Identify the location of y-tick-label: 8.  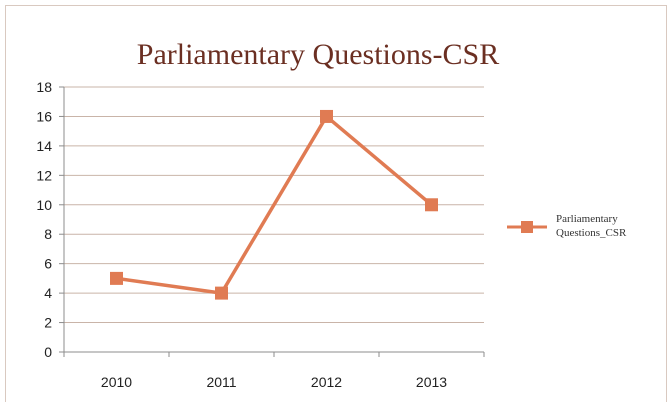
(48, 234).